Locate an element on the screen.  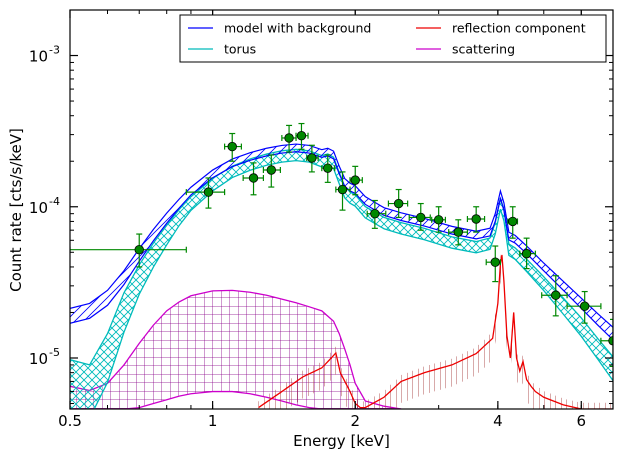
y-tick-exponent: -3 is located at coordinates (54, 50).